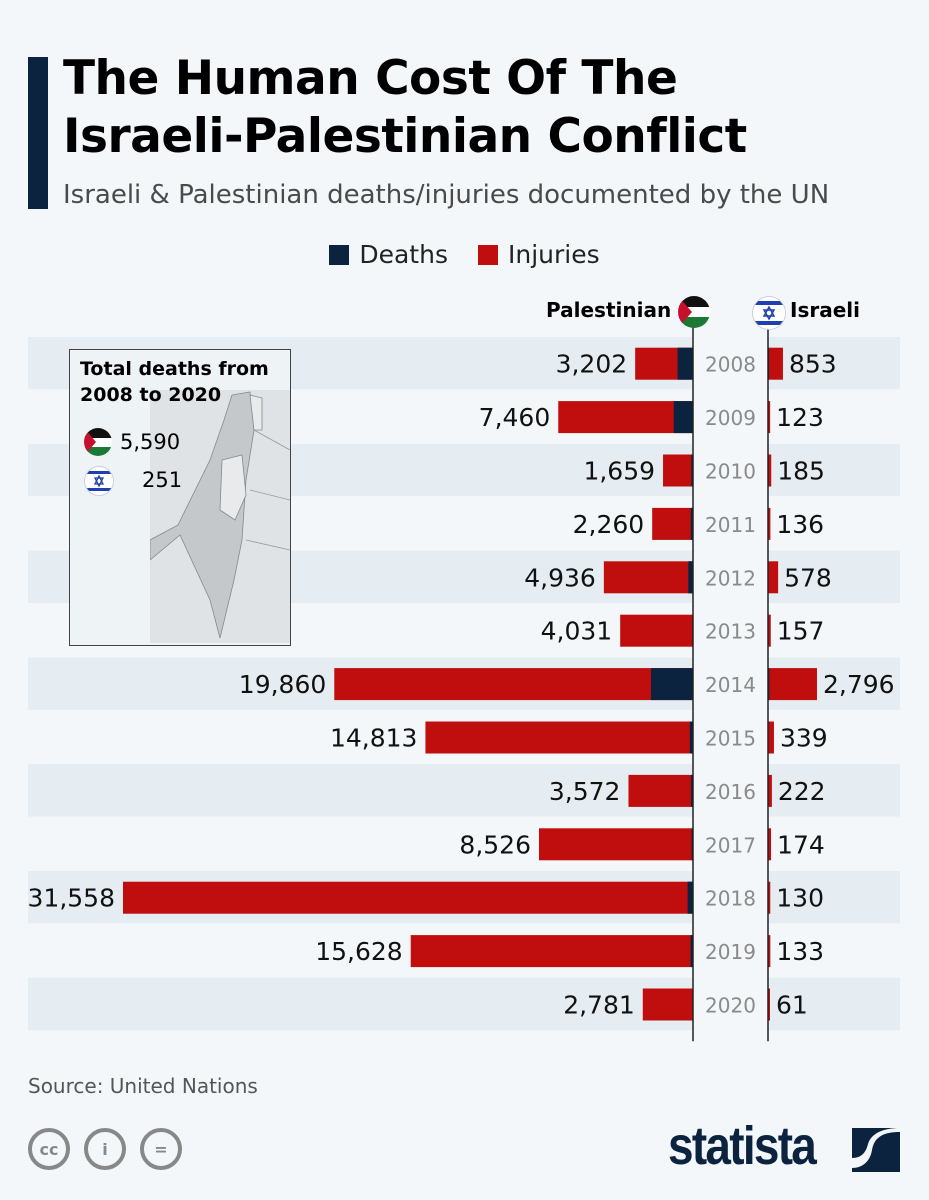 This screenshot has height=1200, width=929. I want to click on palestinian-value-label: 15,628, so click(358, 951).